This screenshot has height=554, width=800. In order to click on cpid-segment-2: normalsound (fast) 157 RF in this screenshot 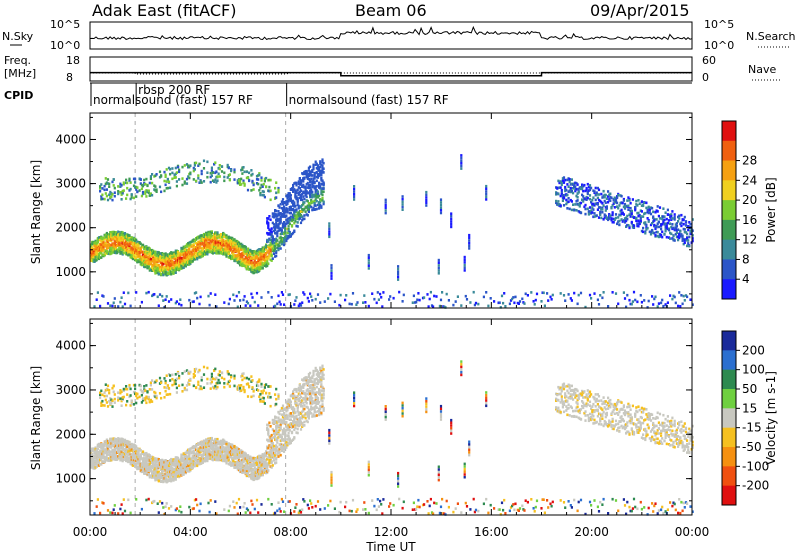, I will do `click(369, 100)`.